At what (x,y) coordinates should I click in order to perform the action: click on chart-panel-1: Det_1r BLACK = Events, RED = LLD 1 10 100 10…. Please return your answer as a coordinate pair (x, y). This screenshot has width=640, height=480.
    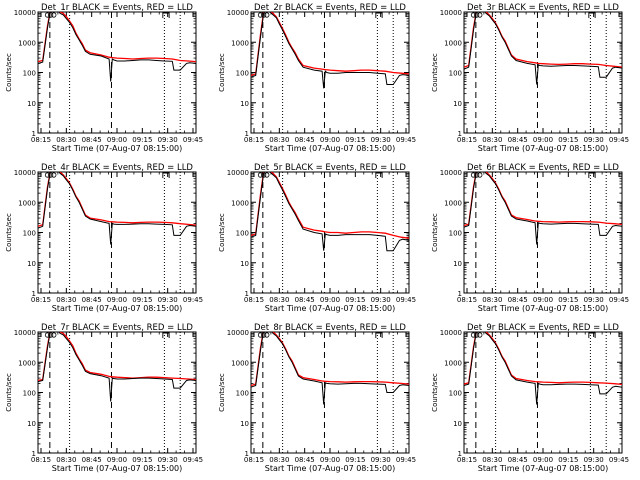
    Looking at the image, I should click on (104, 78).